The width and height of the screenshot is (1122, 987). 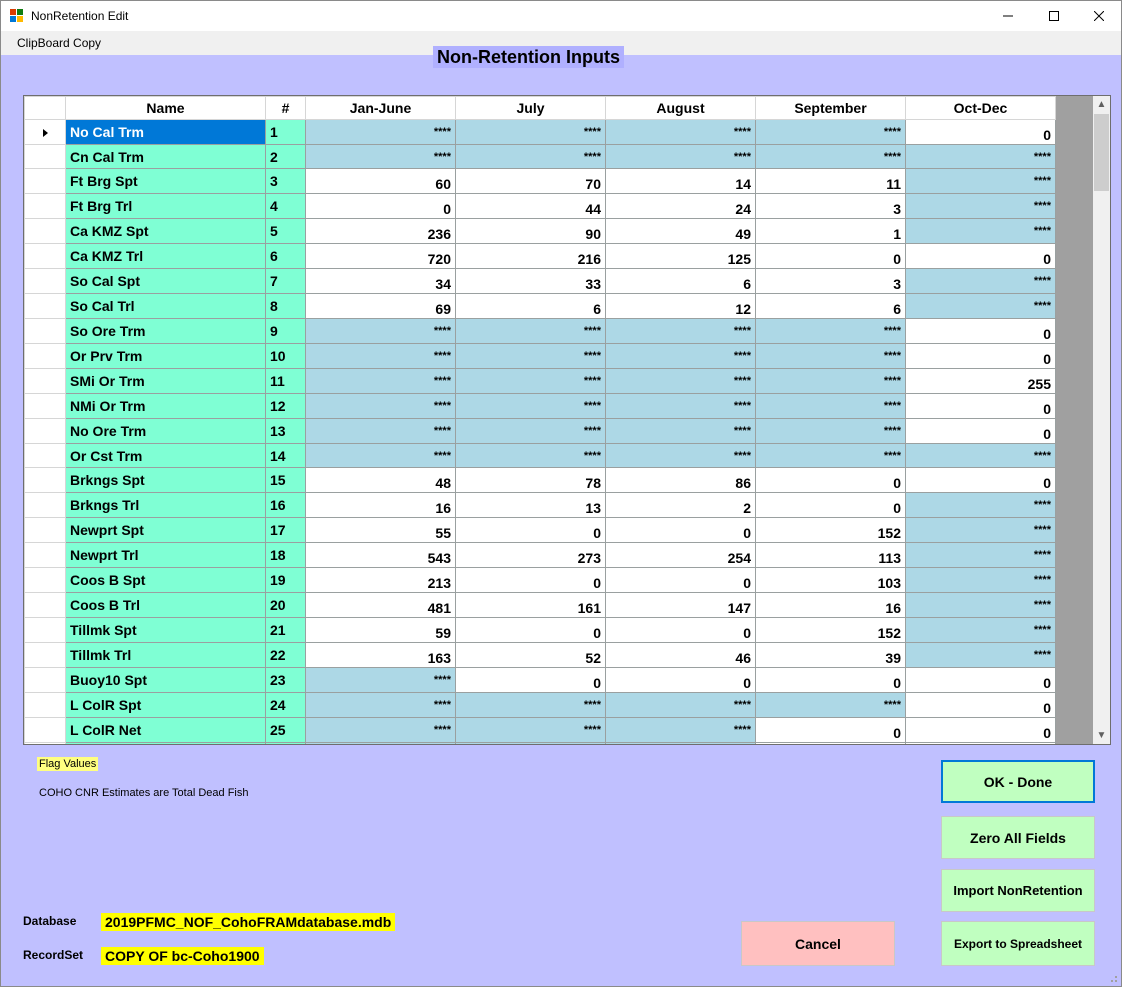 I want to click on fishery-number-cell: 24, so click(x=285, y=705).